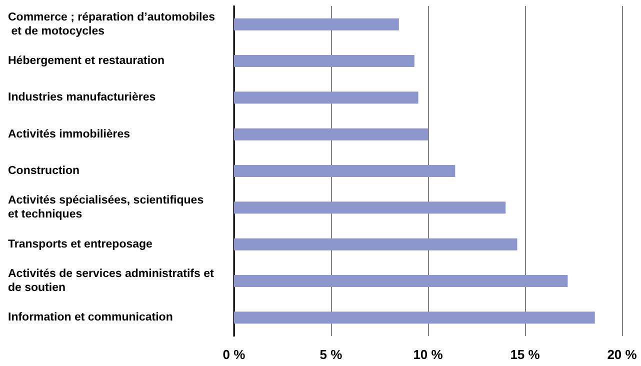 The height and width of the screenshot is (366, 641). I want to click on x-tick-label: 20 %, so click(622, 354).